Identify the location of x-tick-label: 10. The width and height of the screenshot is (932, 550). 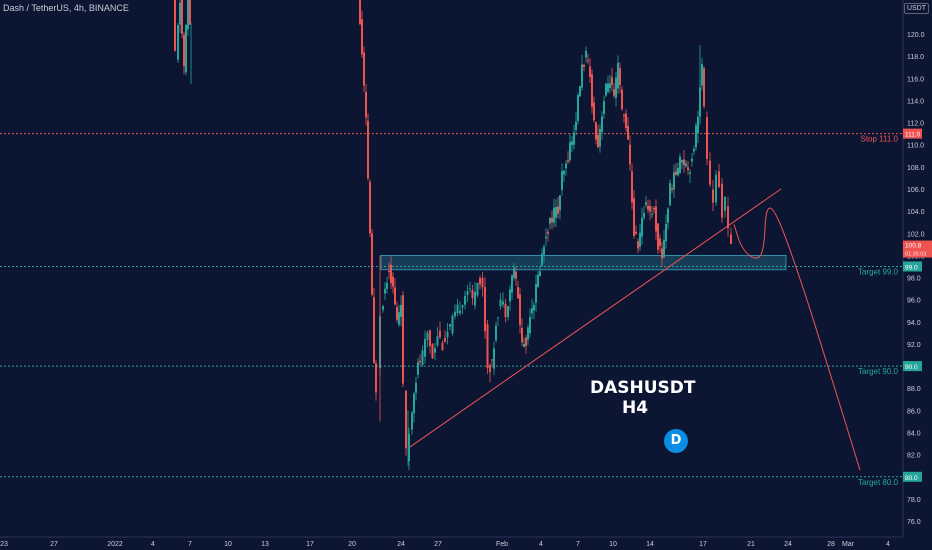
(613, 544).